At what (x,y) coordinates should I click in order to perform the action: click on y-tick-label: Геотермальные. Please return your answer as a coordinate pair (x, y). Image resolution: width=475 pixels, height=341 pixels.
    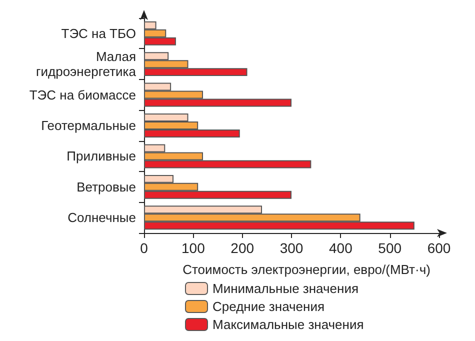
    Looking at the image, I should click on (88, 125).